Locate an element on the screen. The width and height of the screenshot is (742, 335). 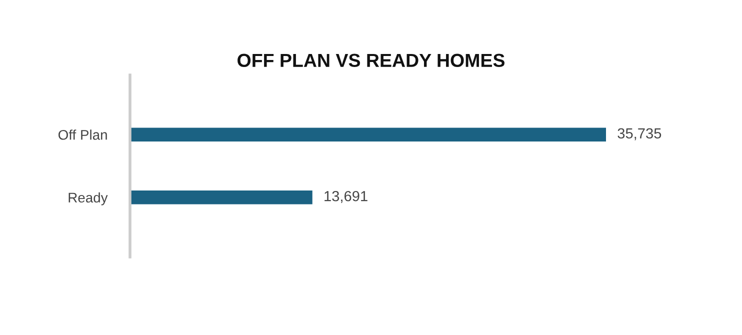
y-tick-label: Off Plan is located at coordinates (82, 135).